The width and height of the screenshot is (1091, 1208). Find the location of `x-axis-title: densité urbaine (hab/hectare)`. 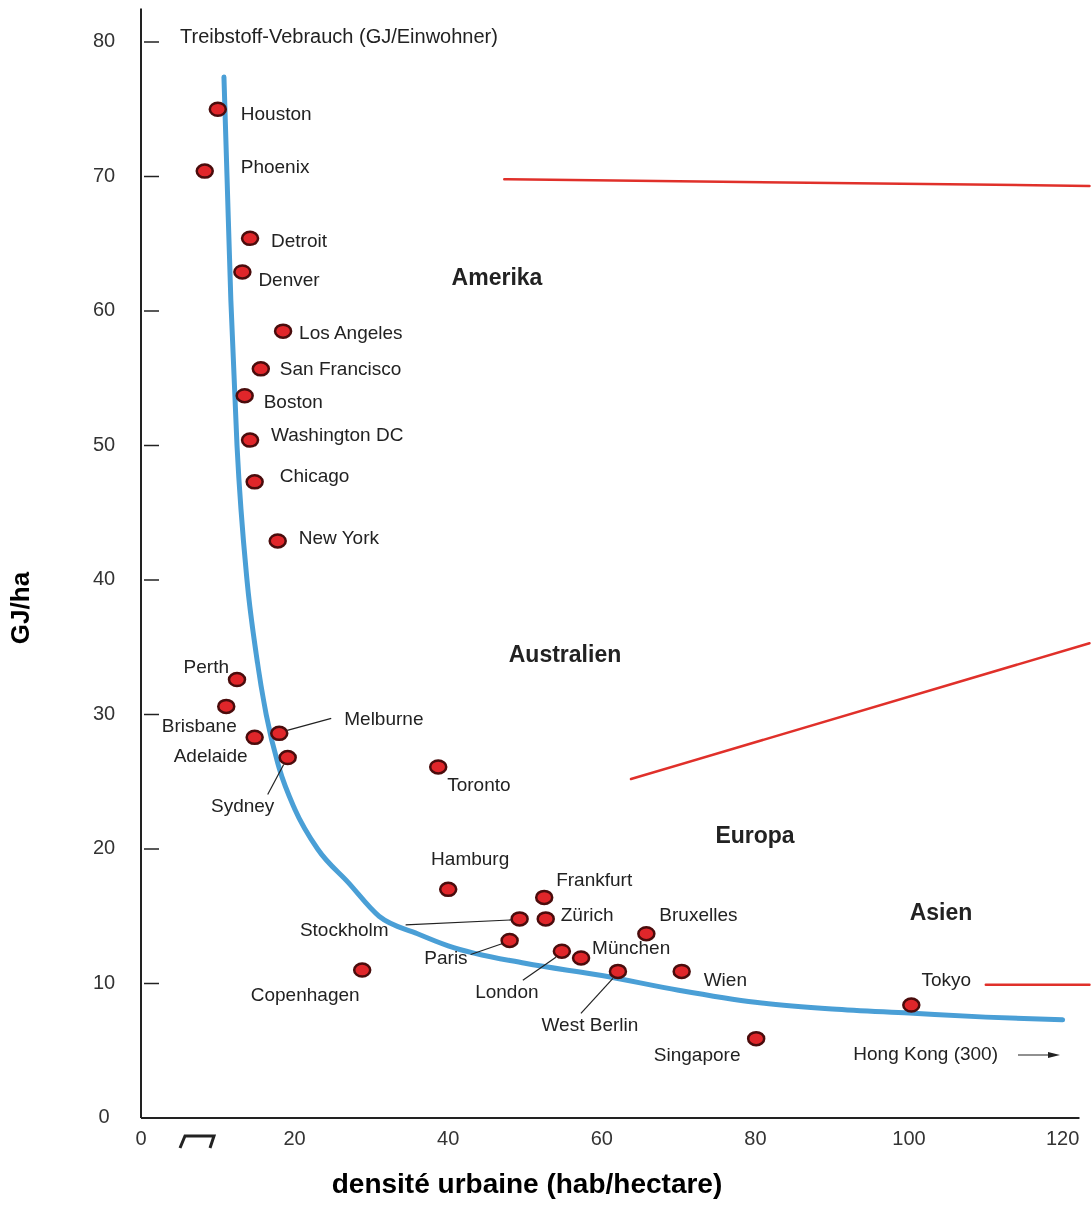

x-axis-title: densité urbaine (hab/hectare) is located at coordinates (527, 1184).